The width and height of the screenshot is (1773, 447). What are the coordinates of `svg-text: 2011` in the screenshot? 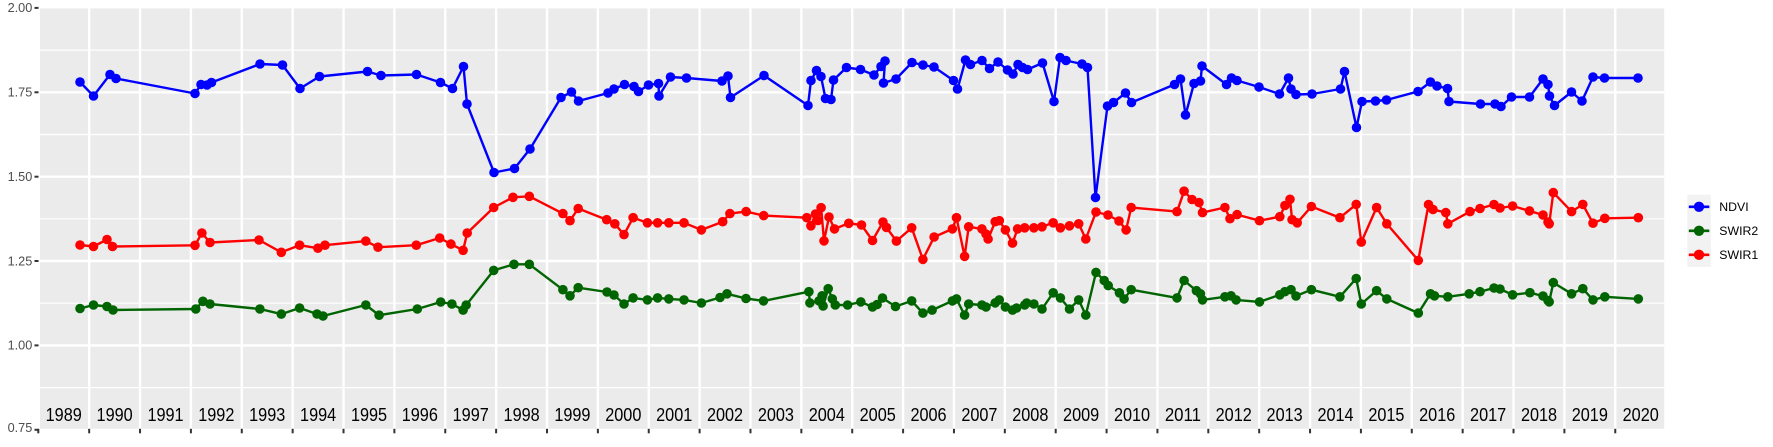 It's located at (1183, 414).